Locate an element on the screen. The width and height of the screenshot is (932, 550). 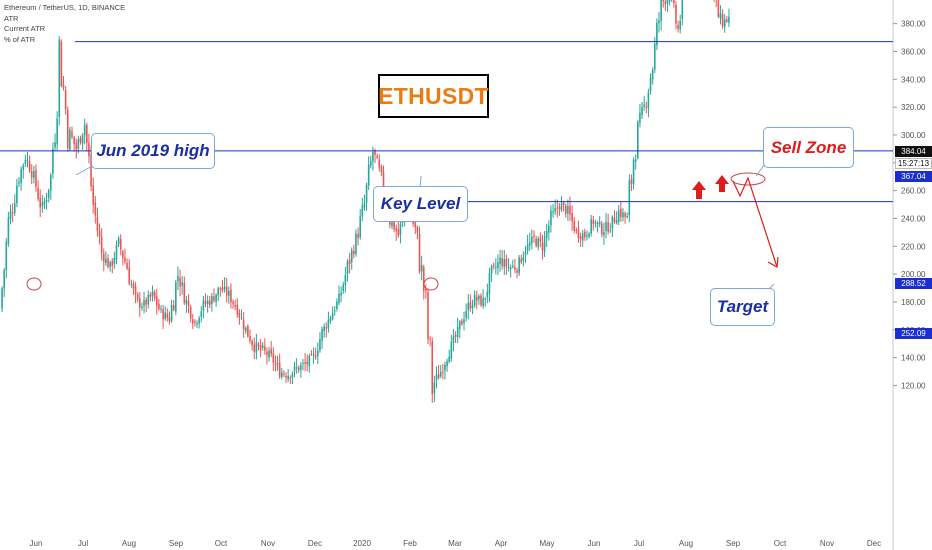
legend-symbol: Ethereum / TetherUS, 1D, BINANCE is located at coordinates (65, 7).